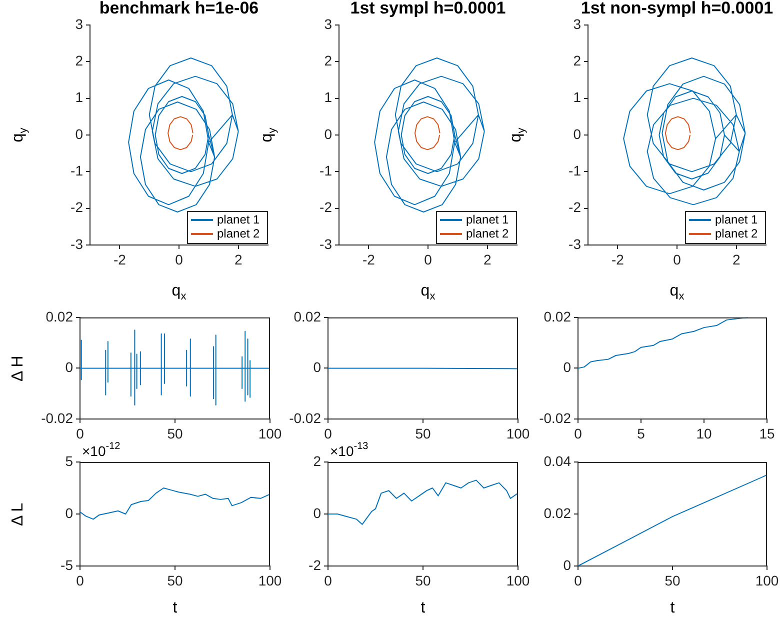  What do you see at coordinates (69, 460) in the screenshot?
I see `y-tick-label: 5` at bounding box center [69, 460].